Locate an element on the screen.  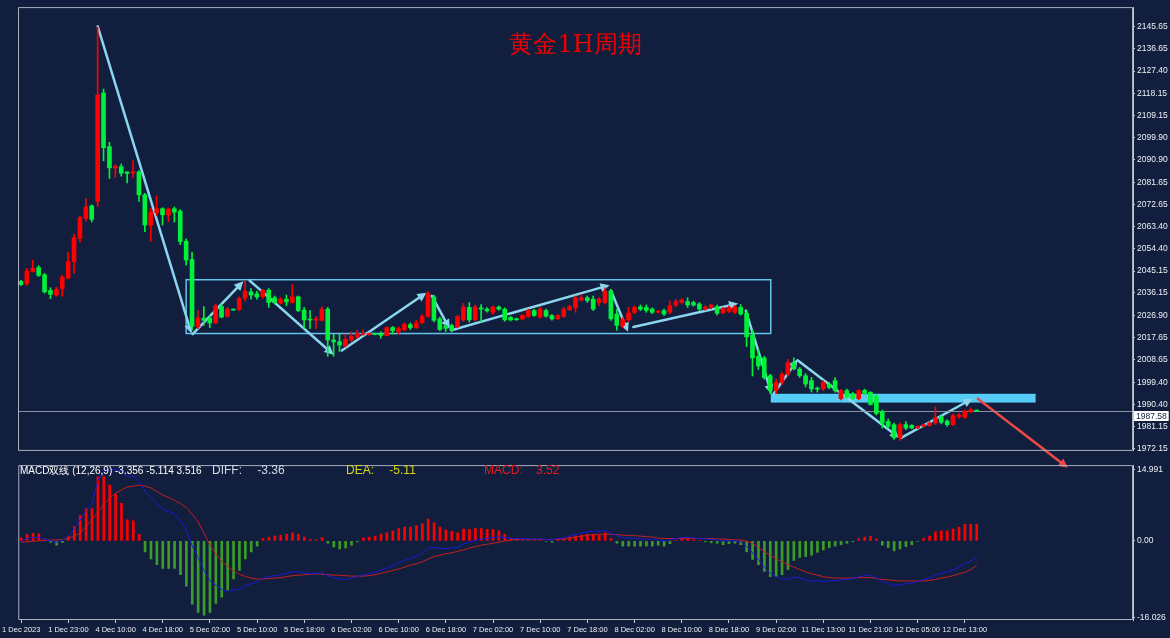
y-tick-label: 1972.15 is located at coordinates (1152, 447).